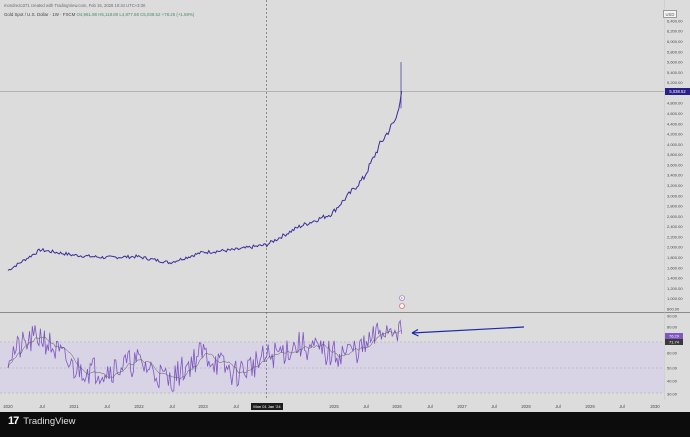 This screenshot has height=437, width=690. What do you see at coordinates (675, 226) in the screenshot?
I see `price-tick-label: 2,400.00` at bounding box center [675, 226].